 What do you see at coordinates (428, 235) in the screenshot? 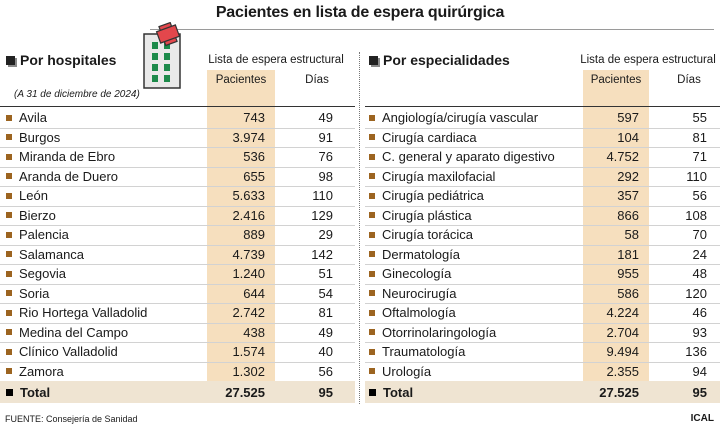
I see `row-name-text: Cirugía torácica` at bounding box center [428, 235].